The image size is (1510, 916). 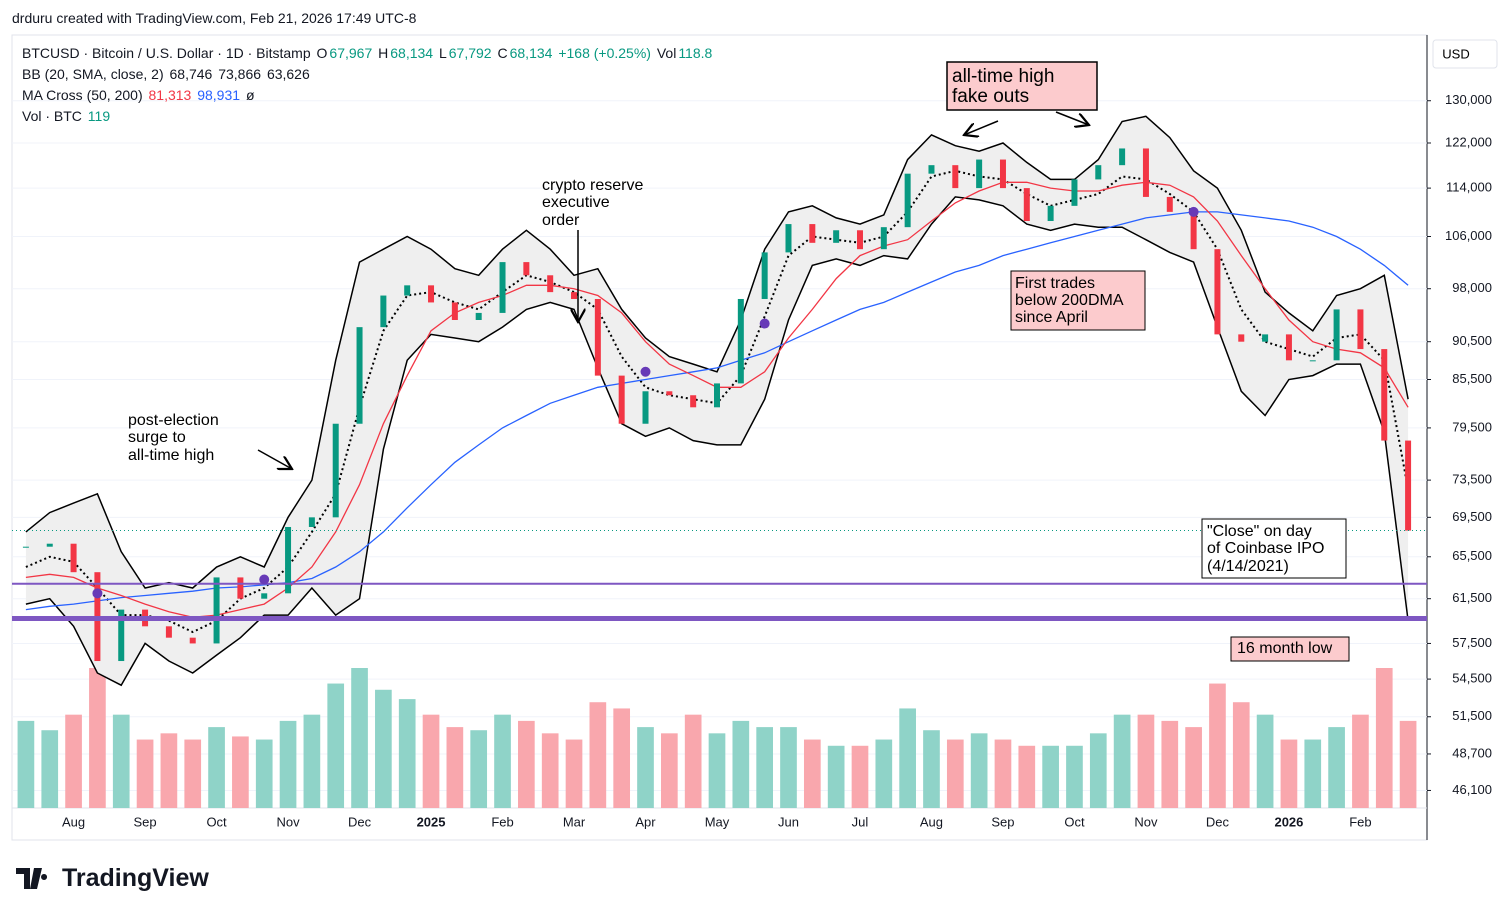 I want to click on annotation-text: surge to, so click(x=157, y=437).